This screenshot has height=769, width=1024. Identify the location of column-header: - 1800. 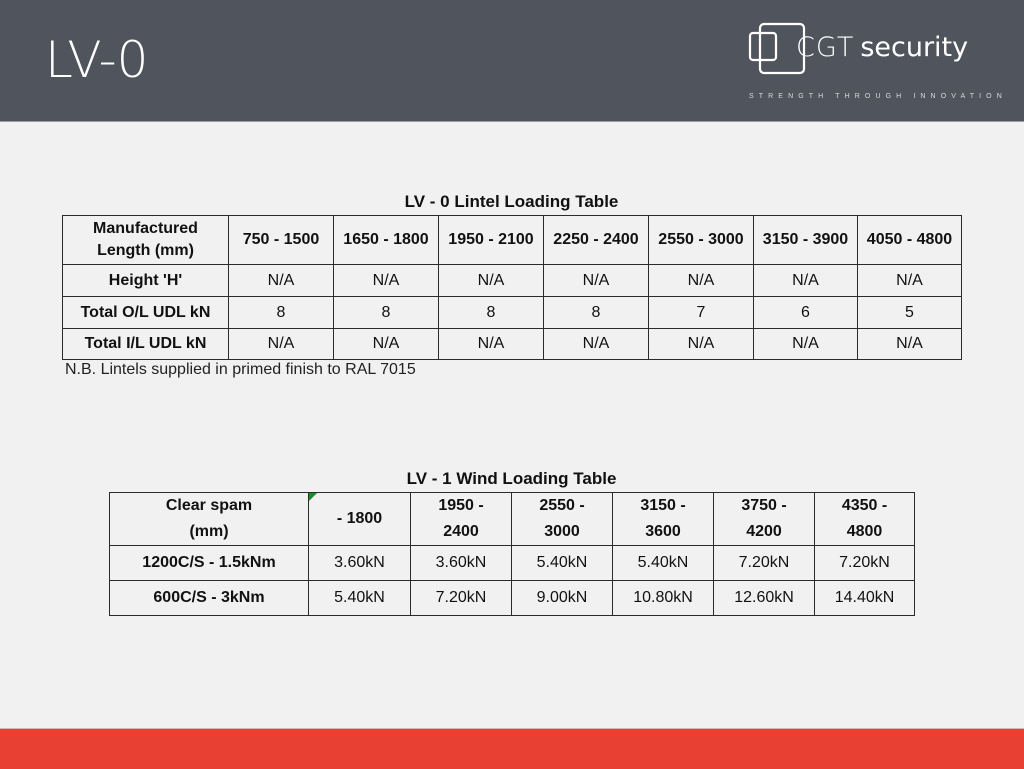
(359, 519).